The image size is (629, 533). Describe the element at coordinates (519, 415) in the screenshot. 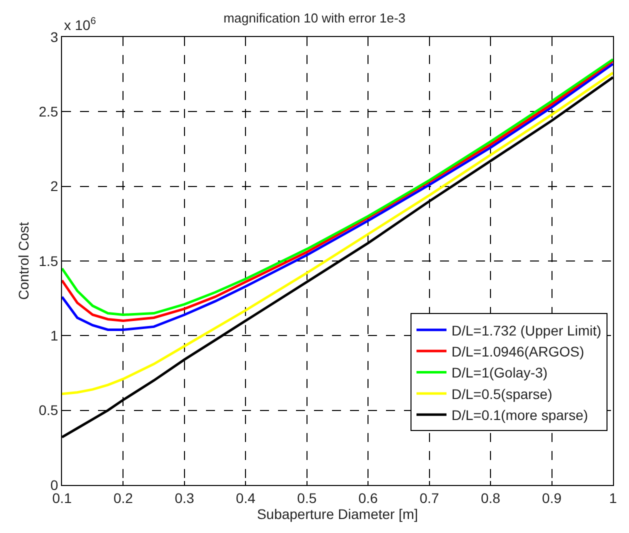

I see `legend-label: D/L=0.1(more sparse)` at that location.